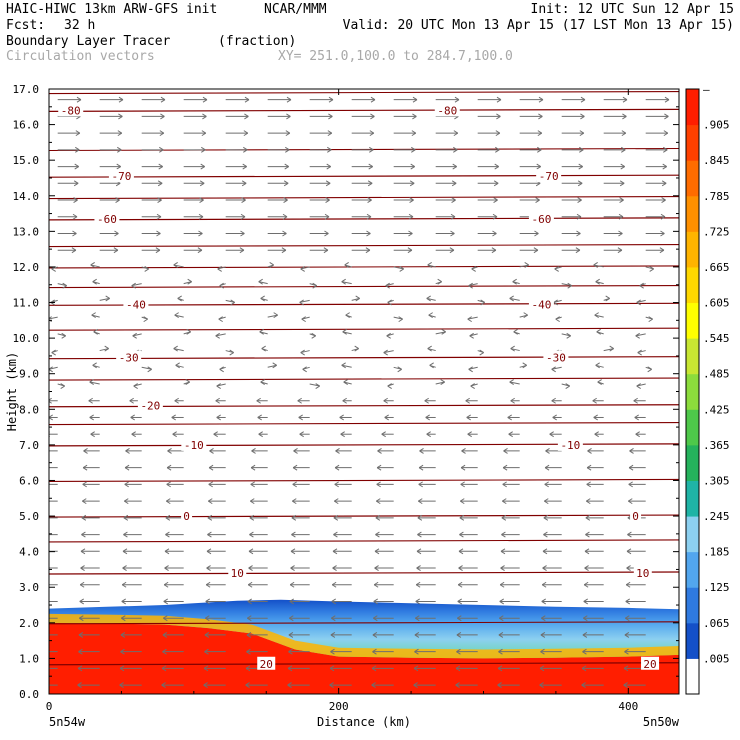 Image resolution: width=740 pixels, height=740 pixels. I want to click on isotherm-label: -40, so click(541, 304).